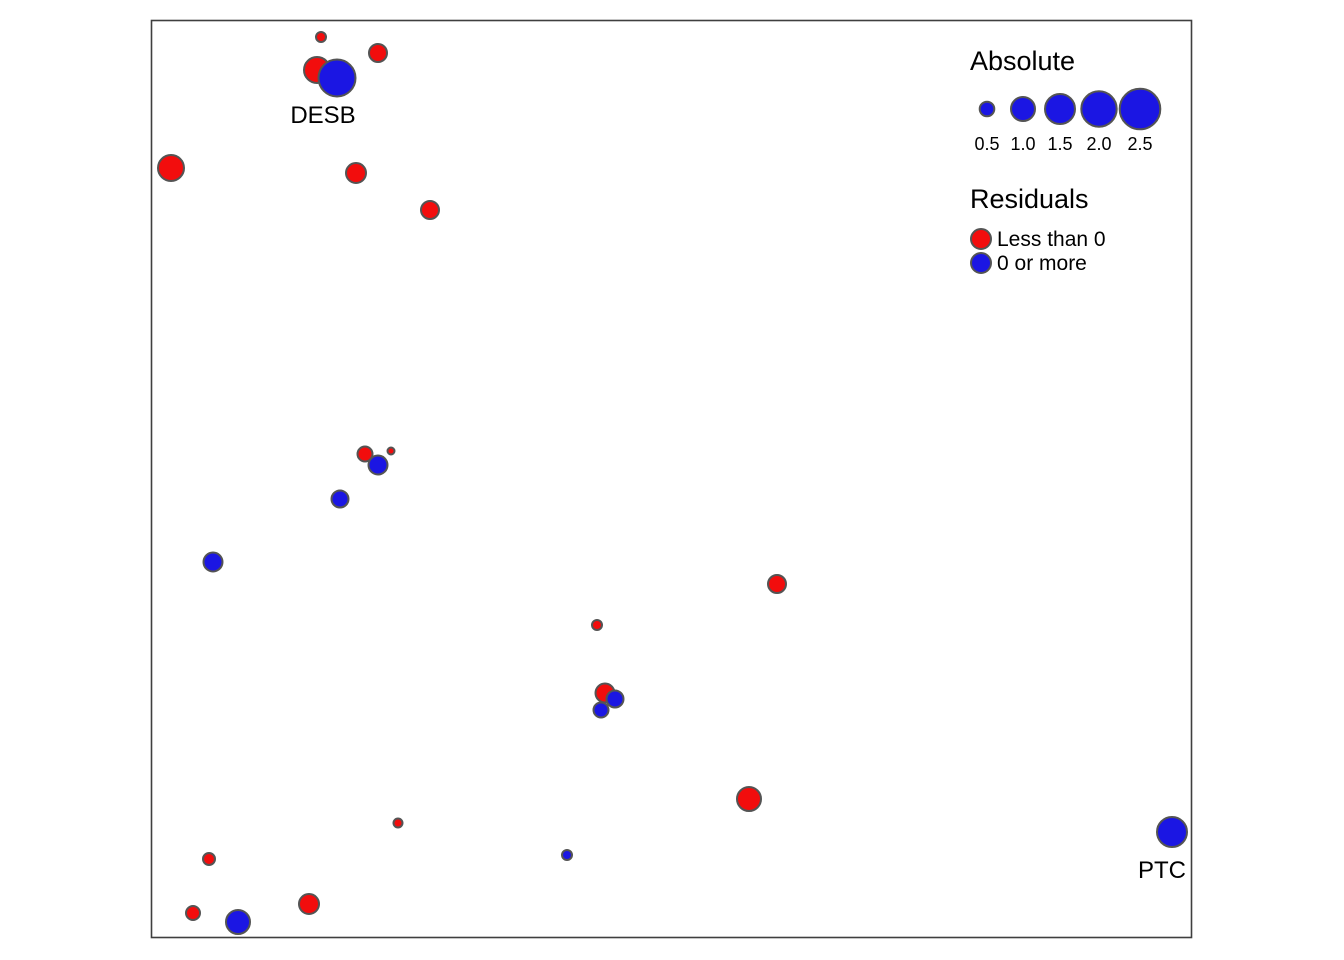 This screenshot has width=1344, height=960. I want to click on legend-size-scale: Absolute 0.5 1.0 1.5 2.0 2.5, so click(1066, 100).